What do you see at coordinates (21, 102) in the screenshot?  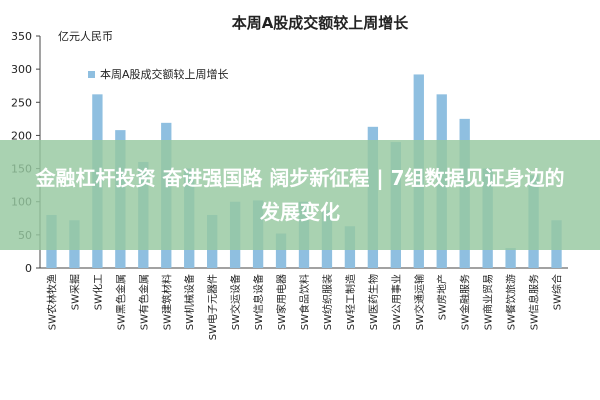 I see `y-tick-label: 250` at bounding box center [21, 102].